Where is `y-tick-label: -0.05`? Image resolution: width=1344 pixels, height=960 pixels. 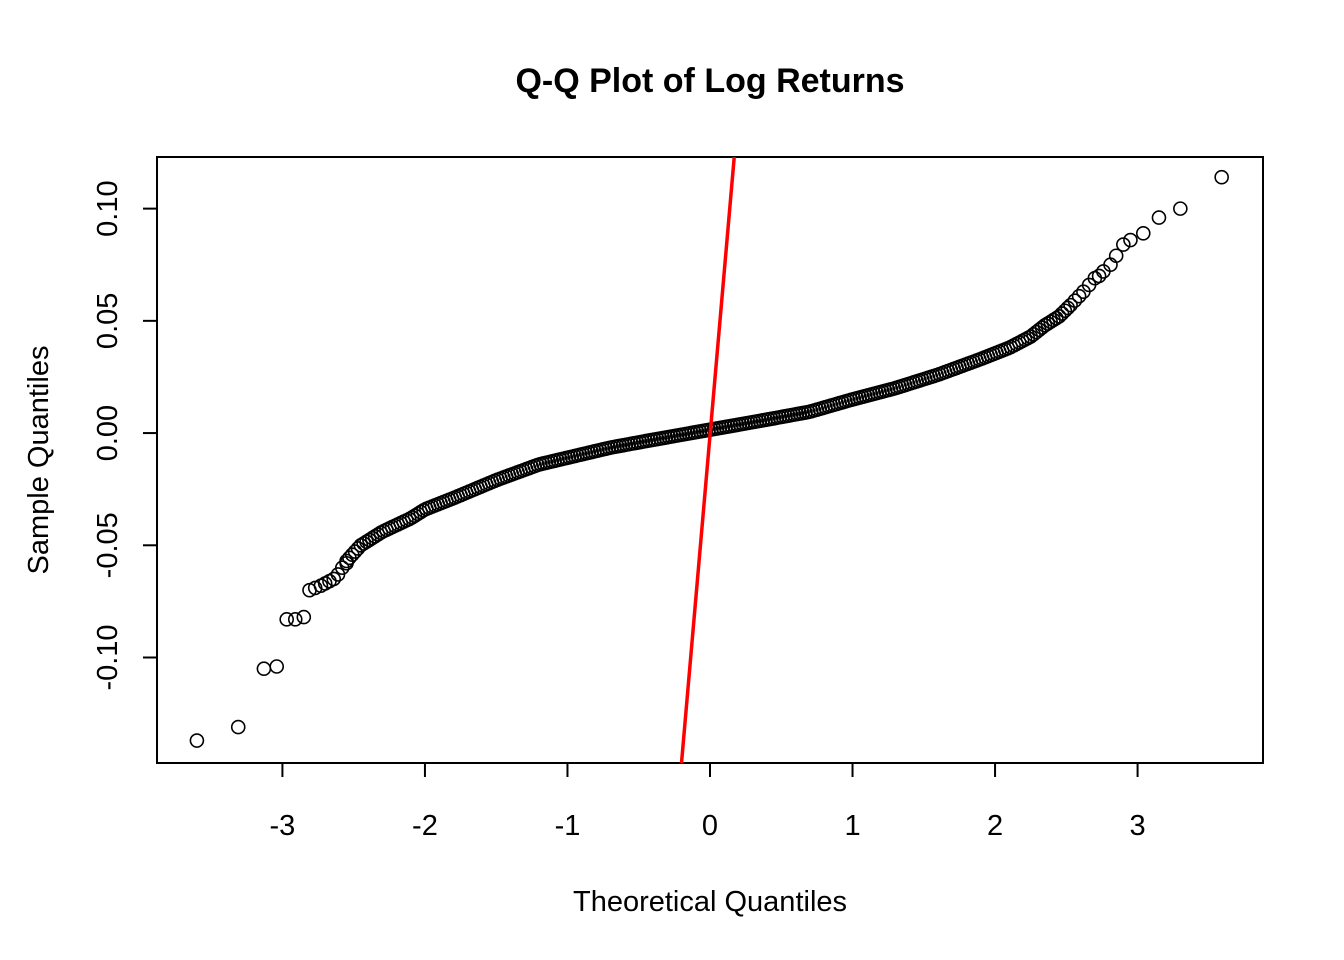 y-tick-label: -0.05 is located at coordinates (108, 545).